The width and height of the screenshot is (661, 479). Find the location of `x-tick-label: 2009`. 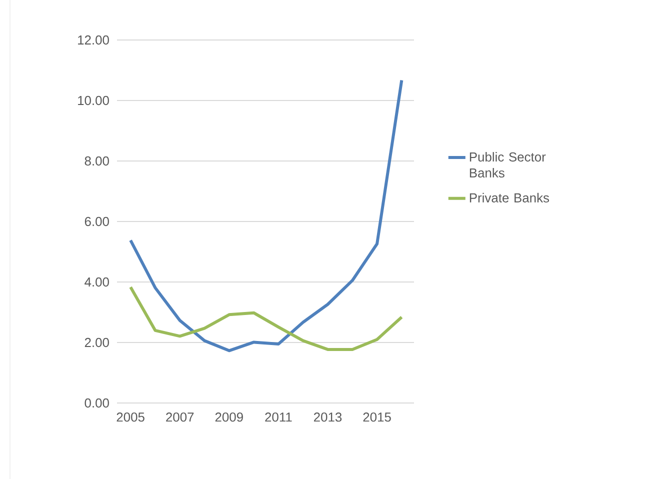

x-tick-label: 2009 is located at coordinates (229, 417).